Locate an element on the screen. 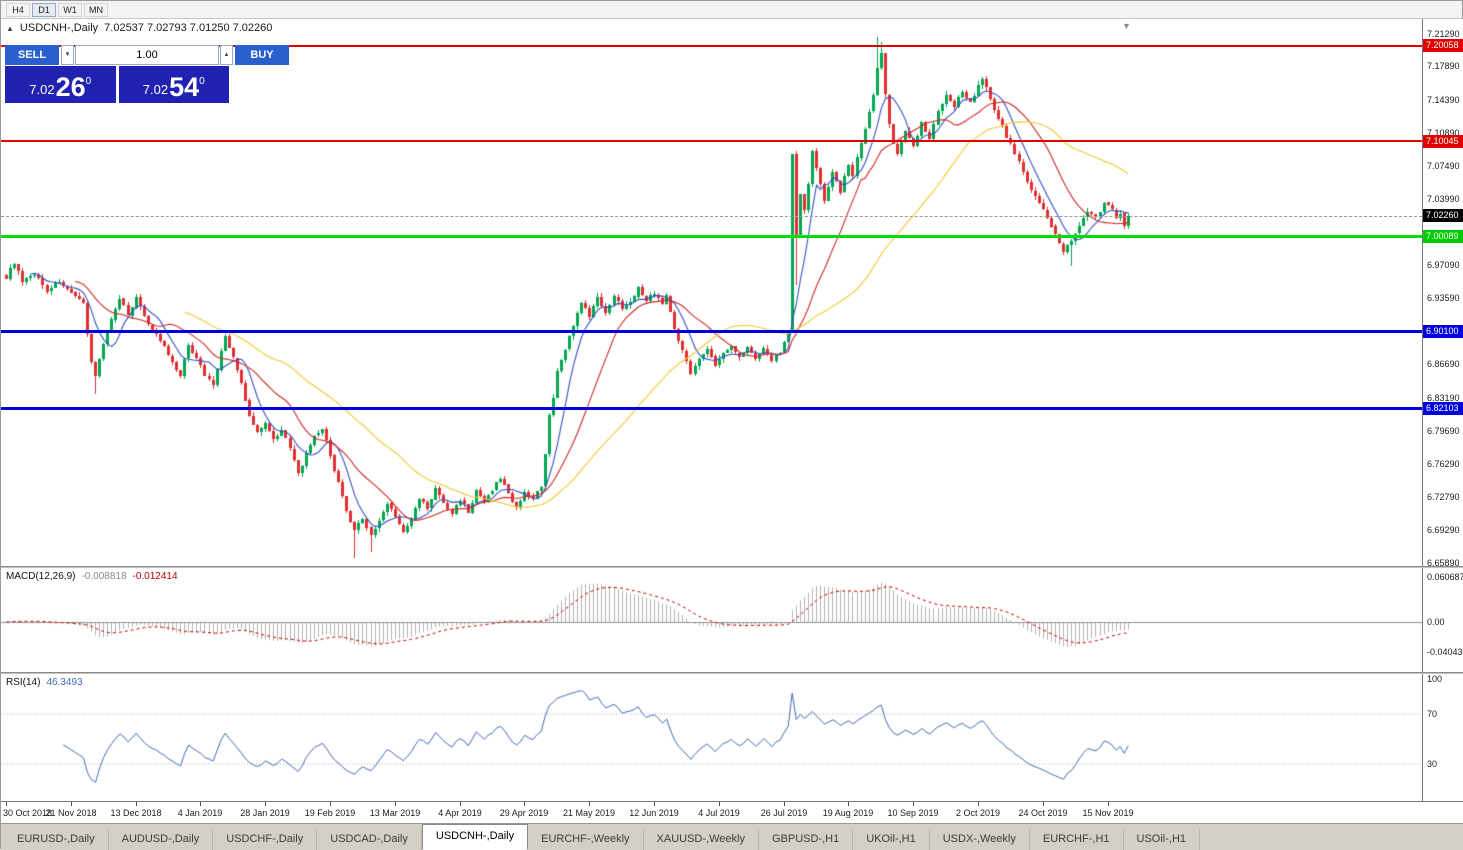 The height and width of the screenshot is (850, 1463). tab-eurchf-h1: EURCHF-,H1 is located at coordinates (1077, 839).